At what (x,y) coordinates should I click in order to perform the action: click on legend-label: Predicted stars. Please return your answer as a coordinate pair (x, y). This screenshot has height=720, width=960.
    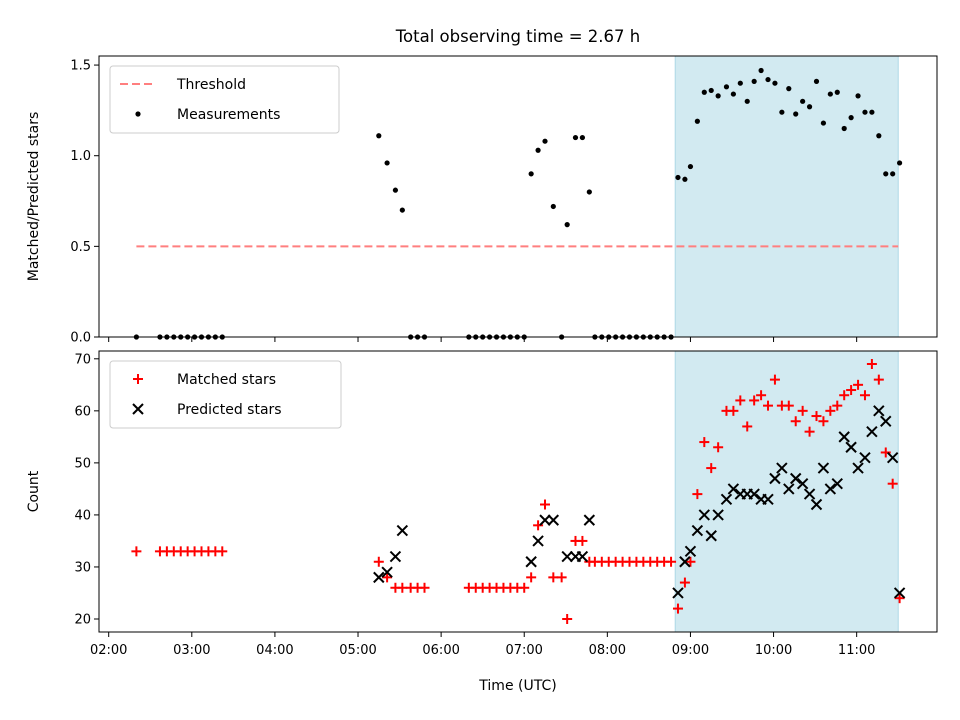
    Looking at the image, I should click on (229, 410).